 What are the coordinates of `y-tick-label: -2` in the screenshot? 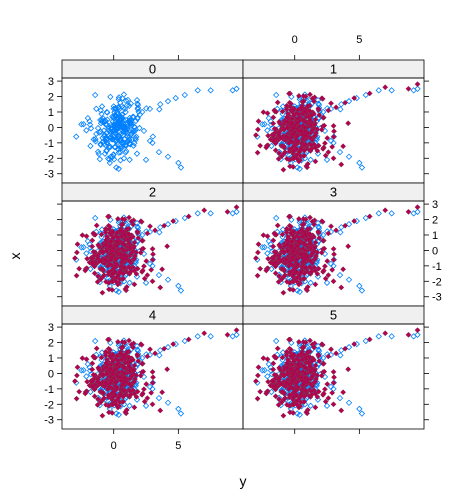 It's located at (49, 159).